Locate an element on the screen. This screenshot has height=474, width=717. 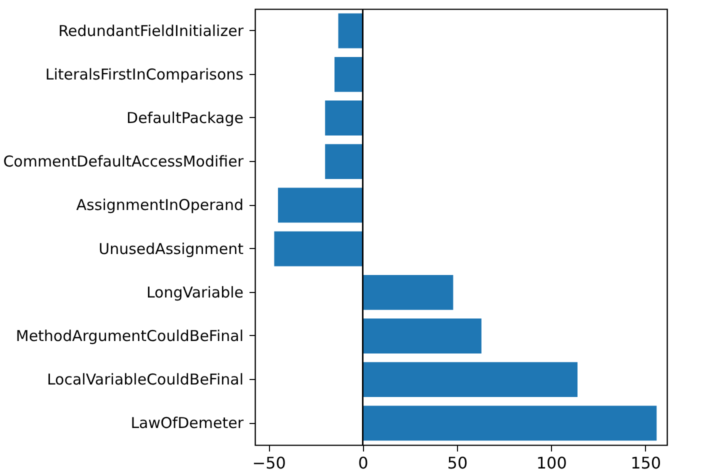
x-tick-label: 150 is located at coordinates (646, 463).